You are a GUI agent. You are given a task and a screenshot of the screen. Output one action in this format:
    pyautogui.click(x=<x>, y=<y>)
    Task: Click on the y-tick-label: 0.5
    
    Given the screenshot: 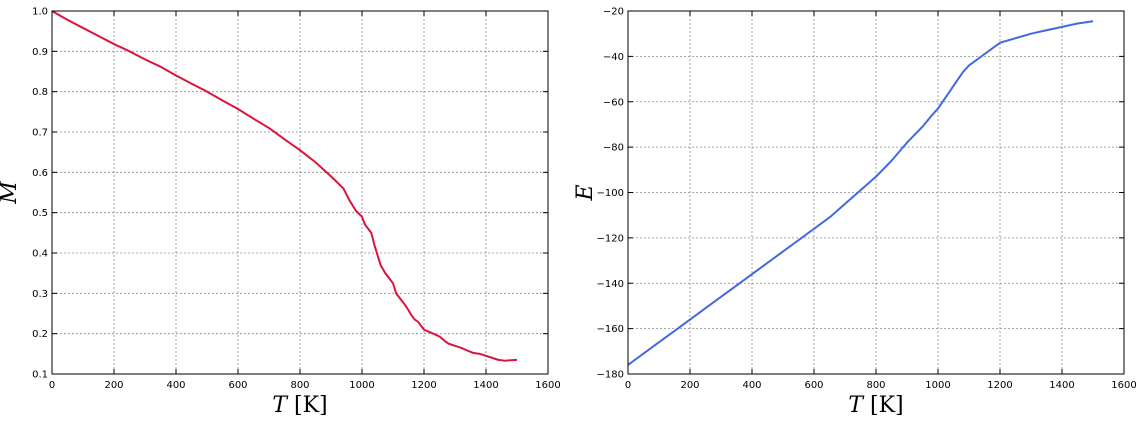 What is the action you would take?
    pyautogui.click(x=40, y=213)
    